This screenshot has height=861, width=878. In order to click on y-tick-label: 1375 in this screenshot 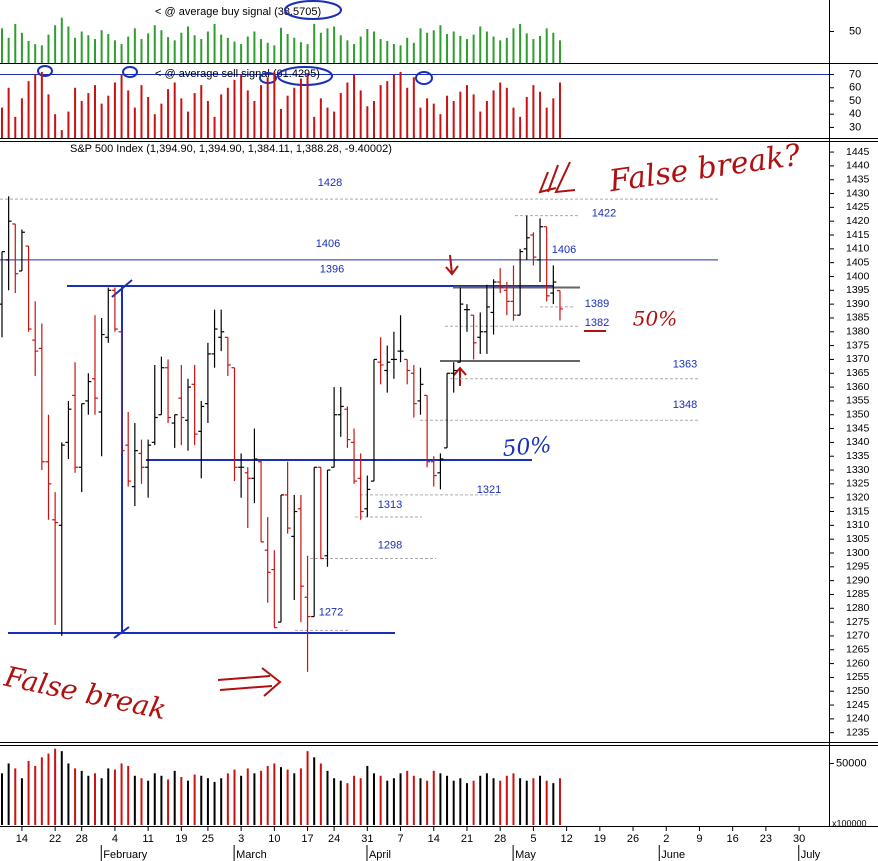, I will do `click(858, 345)`.